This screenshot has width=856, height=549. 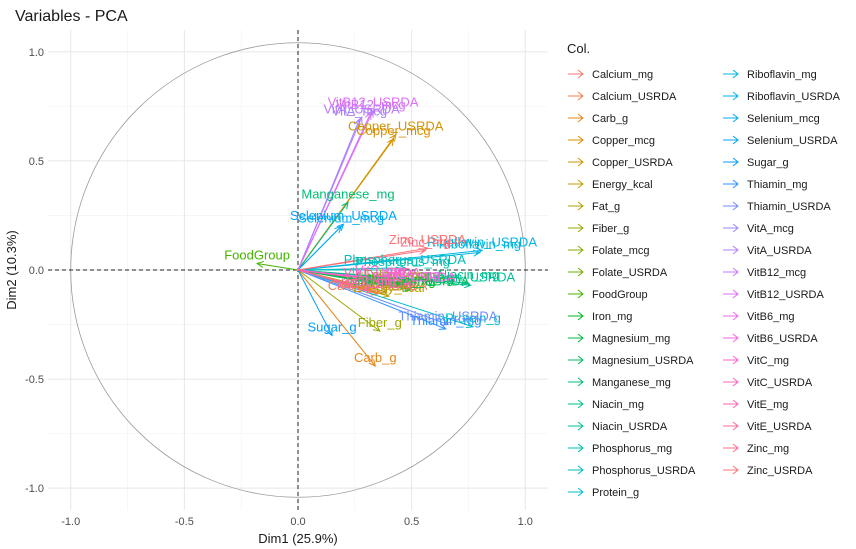 I want to click on legend-label: Fat_g, so click(x=606, y=207).